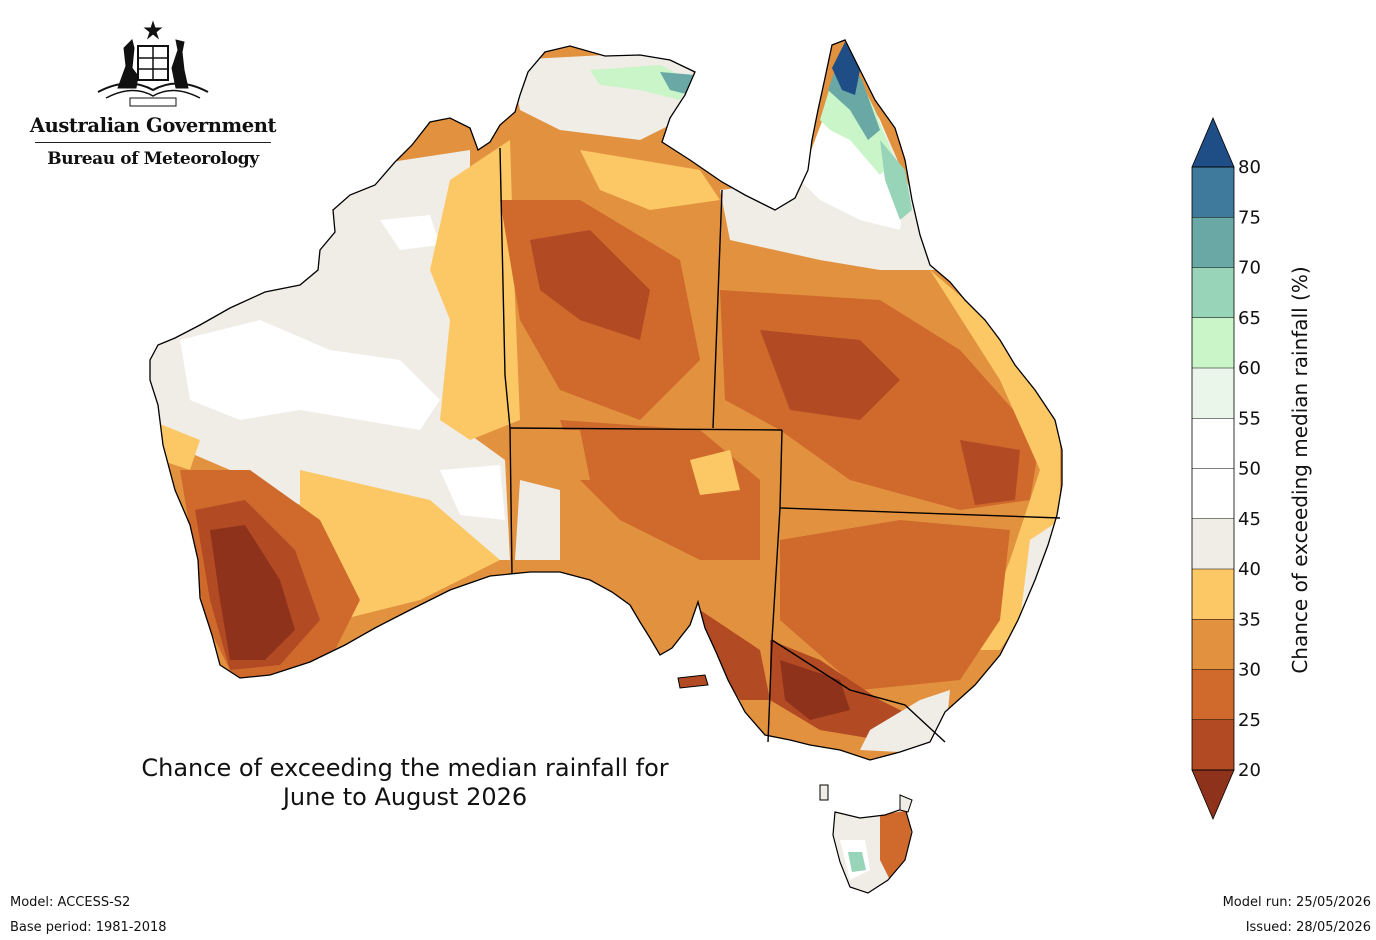 This screenshot has width=1376, height=940. Describe the element at coordinates (1249, 720) in the screenshot. I see `colorbar-tick-label: 25` at that location.